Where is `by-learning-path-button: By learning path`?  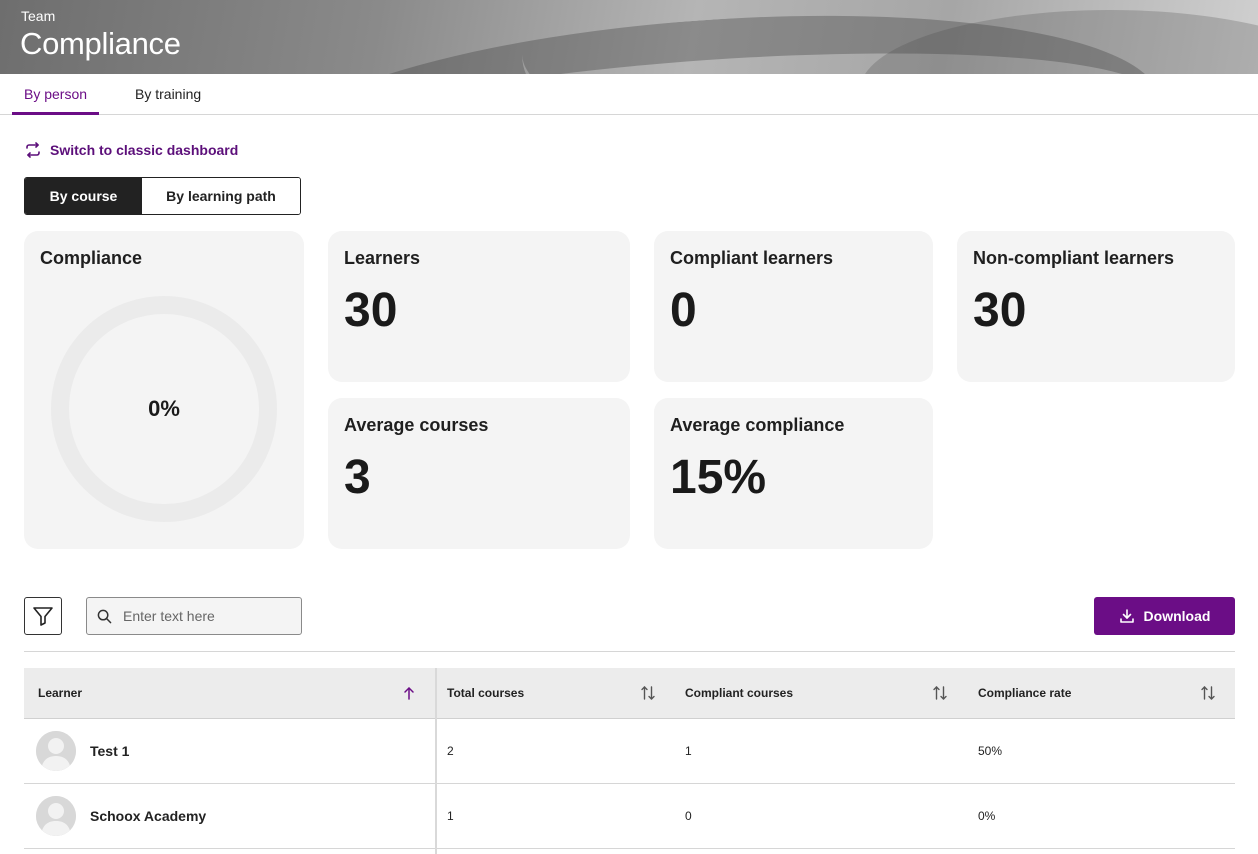 by-learning-path-button: By learning path is located at coordinates (221, 196).